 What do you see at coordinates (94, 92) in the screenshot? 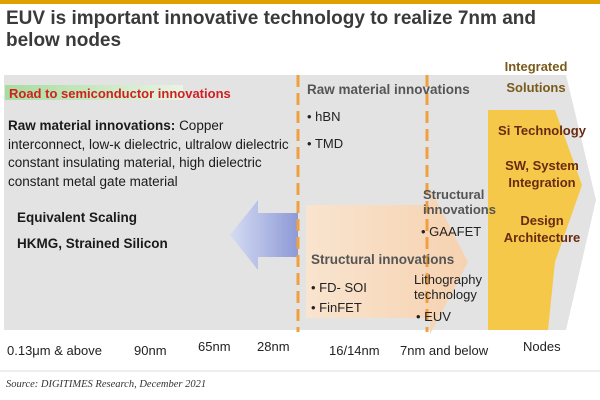
I see `road-label-highlight` at bounding box center [94, 92].